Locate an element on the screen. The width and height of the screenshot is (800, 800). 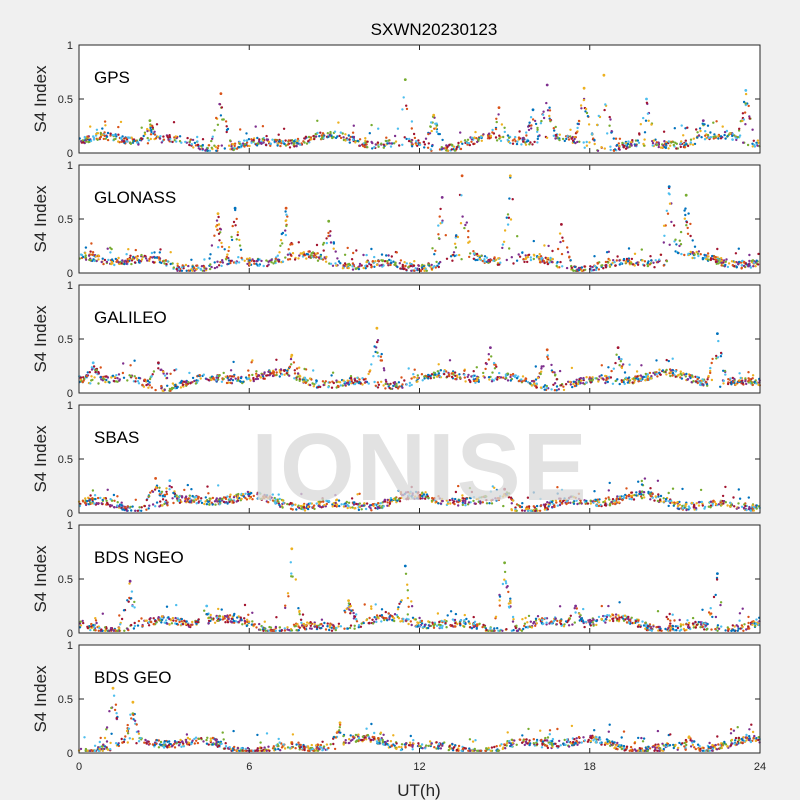
panel-label: GPS is located at coordinates (112, 77).